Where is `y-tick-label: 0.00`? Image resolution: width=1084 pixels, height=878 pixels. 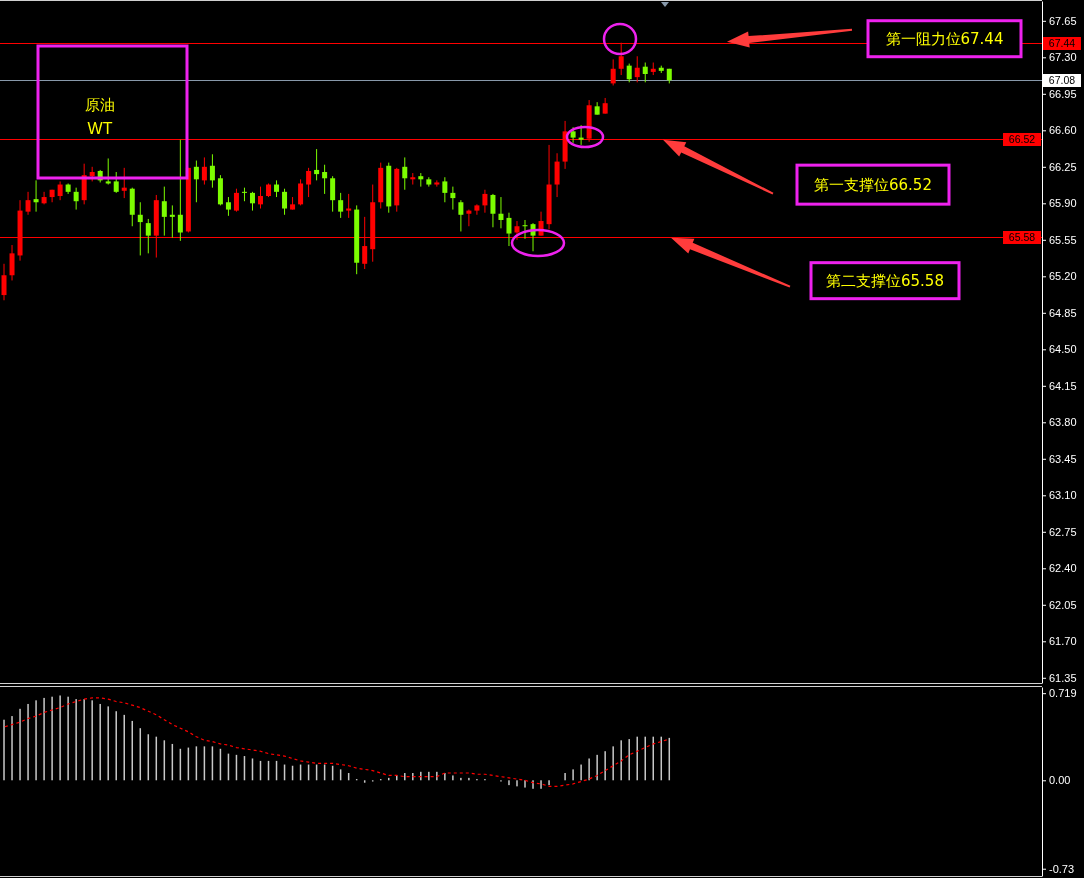
y-tick-label: 0.00 is located at coordinates (1060, 780).